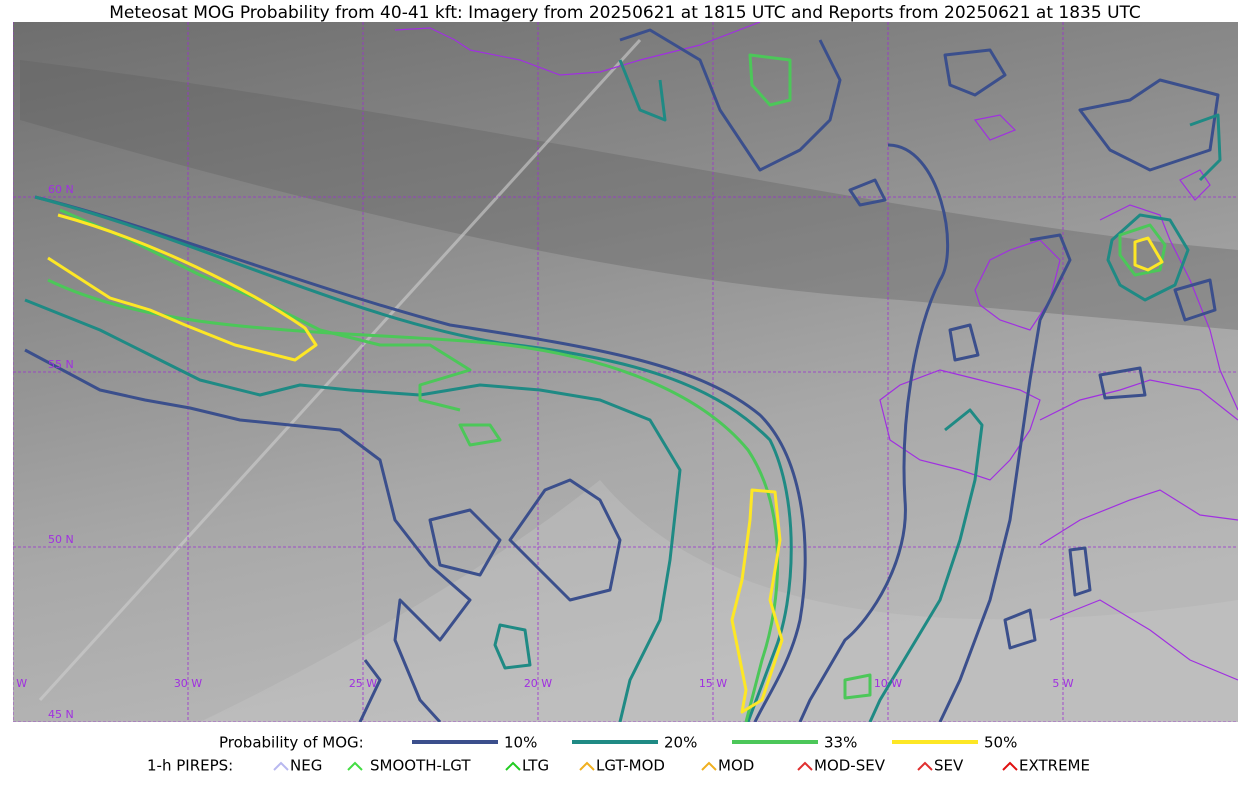 Image resolution: width=1250 pixels, height=786 pixels. Describe the element at coordinates (190, 766) in the screenshot. I see `legend-title: 1-h PIREPS:` at that location.